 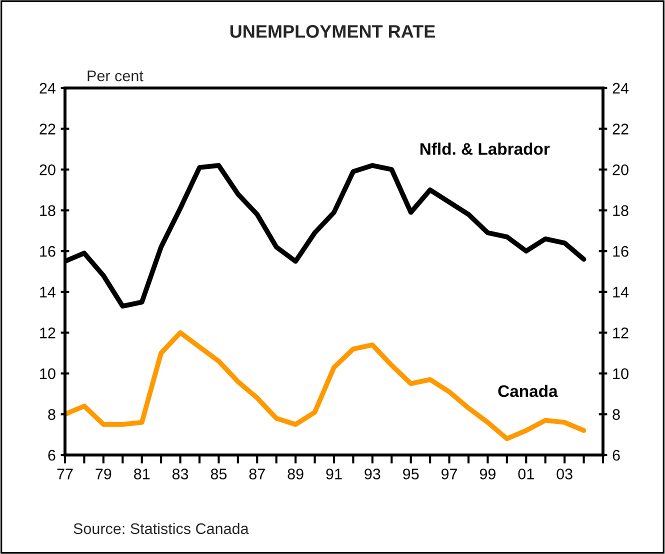 What do you see at coordinates (180, 474) in the screenshot?
I see `x-tick-label: 83` at bounding box center [180, 474].